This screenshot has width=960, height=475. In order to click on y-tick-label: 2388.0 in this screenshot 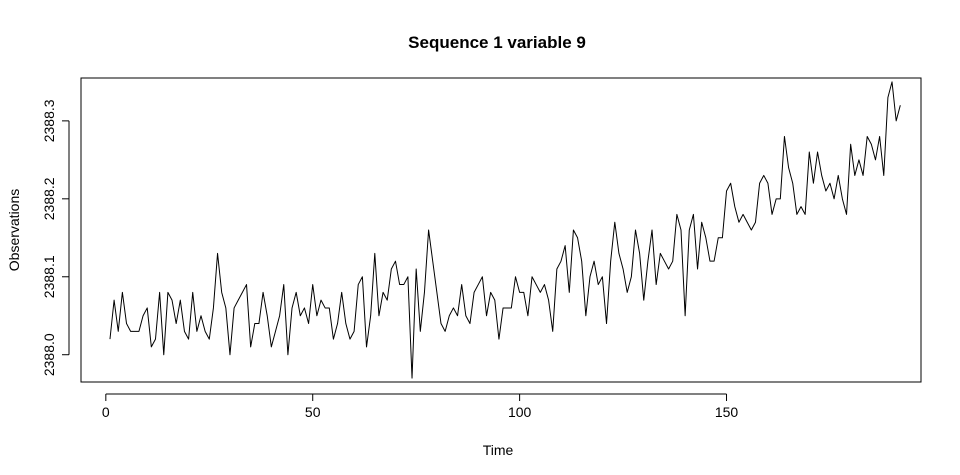, I will do `click(49, 354)`.